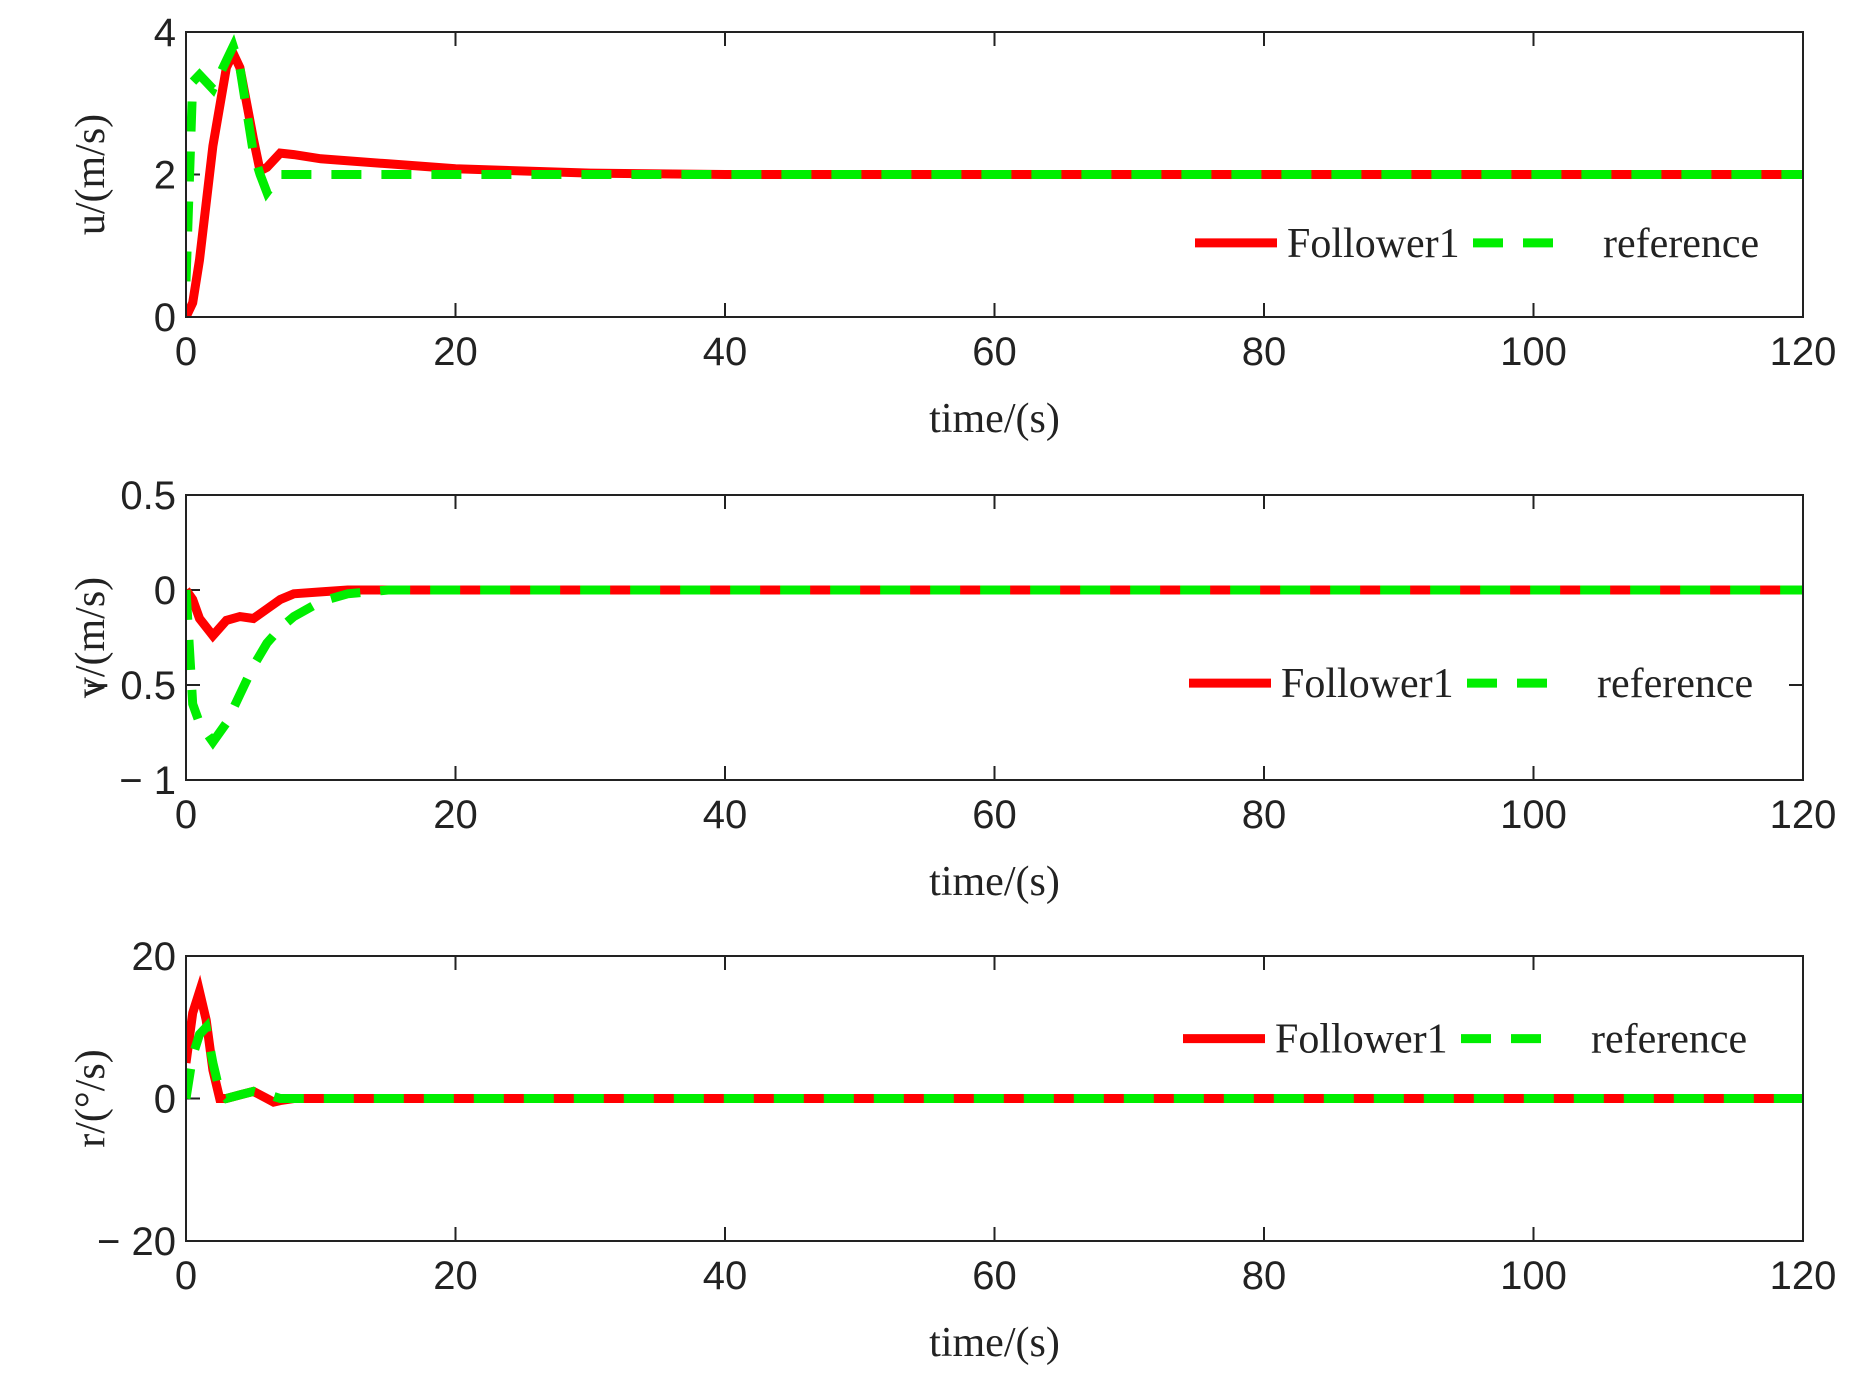 The width and height of the screenshot is (1855, 1399). I want to click on y-tick-label: 0.5, so click(148, 496).